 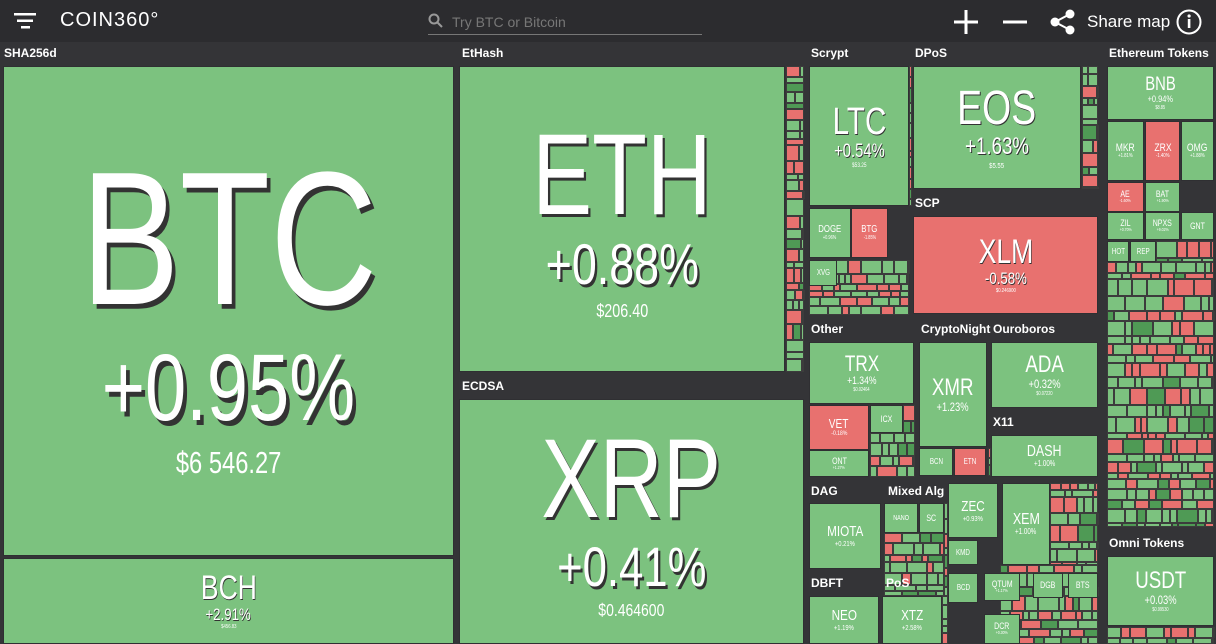 I want to click on coin-tile: MIOTA +0.21%, so click(x=845, y=536).